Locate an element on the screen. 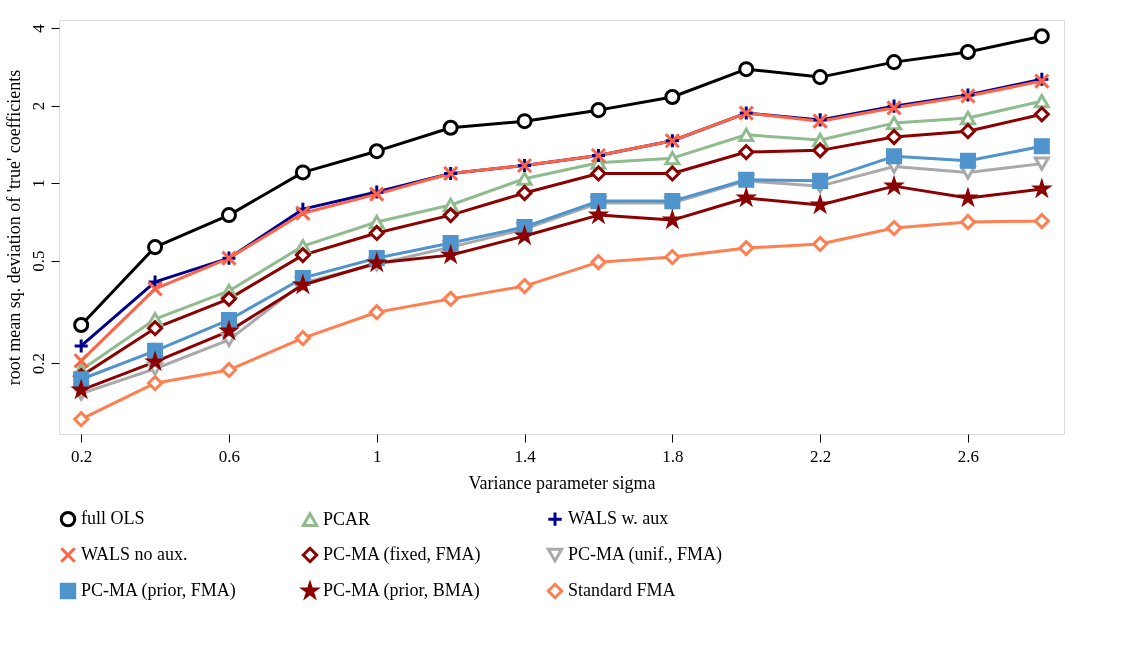  y-tick-label: 1 is located at coordinates (38, 183).